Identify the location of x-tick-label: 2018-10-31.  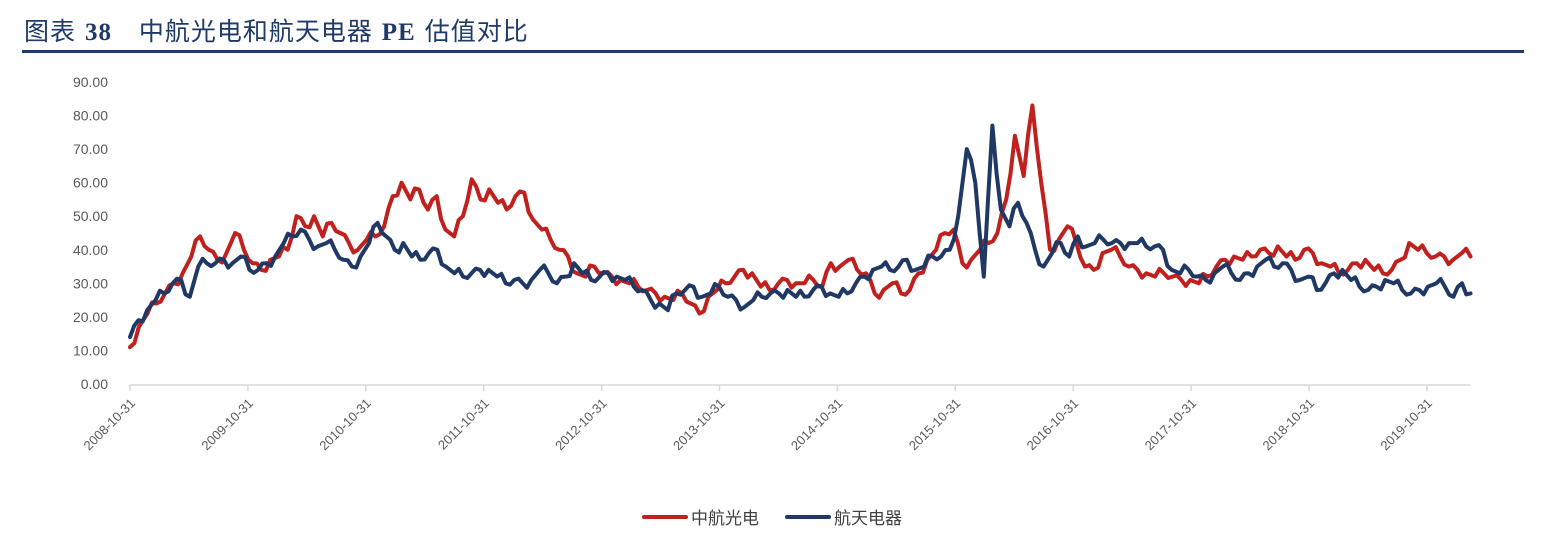
(1288, 425).